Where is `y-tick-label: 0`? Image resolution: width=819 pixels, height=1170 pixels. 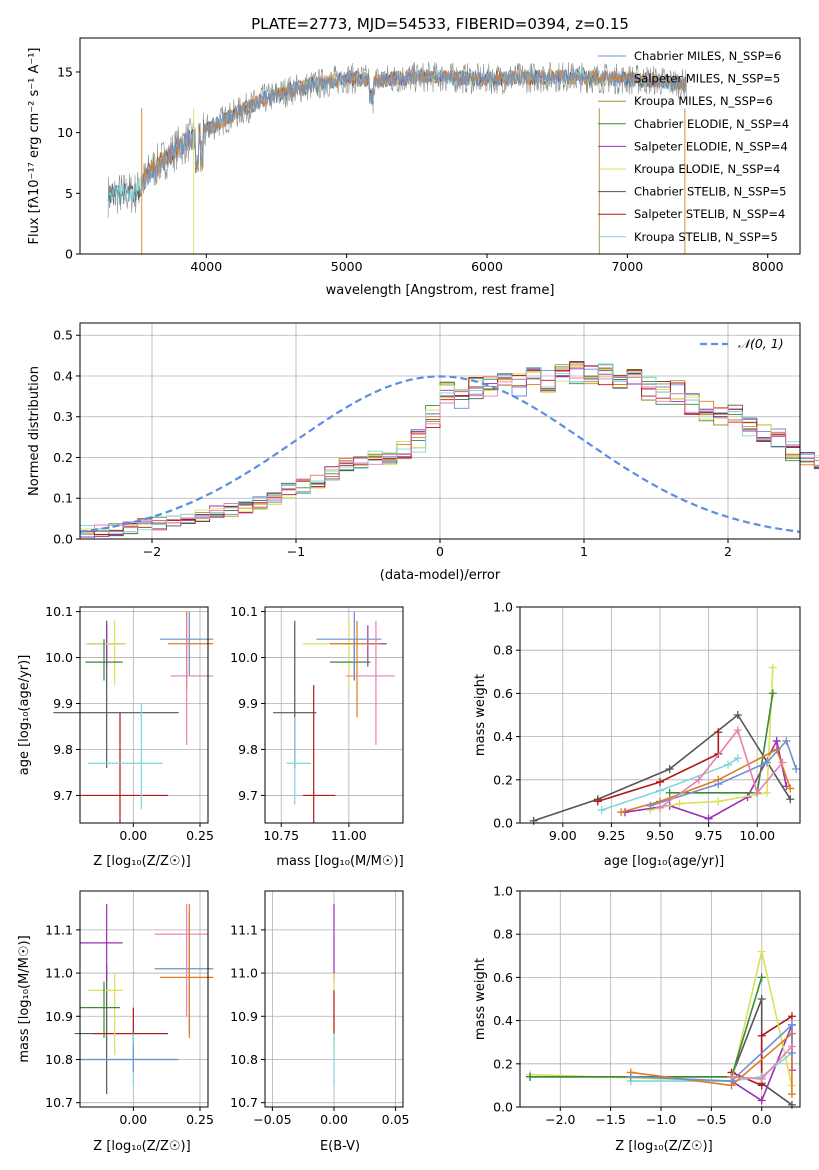 y-tick-label: 0 is located at coordinates (69, 254).